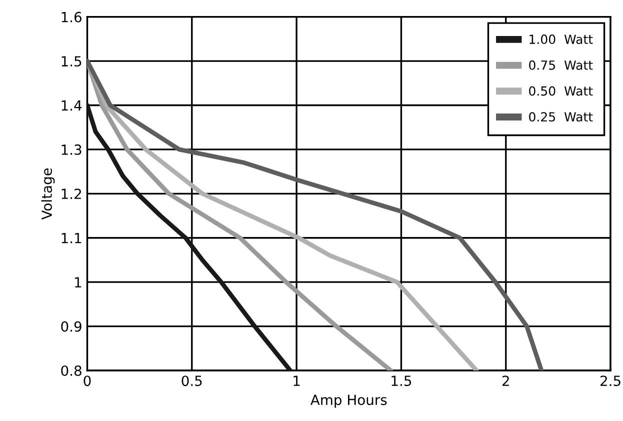 Image resolution: width=623 pixels, height=421 pixels. I want to click on y-tick-label: 0.8, so click(71, 370).